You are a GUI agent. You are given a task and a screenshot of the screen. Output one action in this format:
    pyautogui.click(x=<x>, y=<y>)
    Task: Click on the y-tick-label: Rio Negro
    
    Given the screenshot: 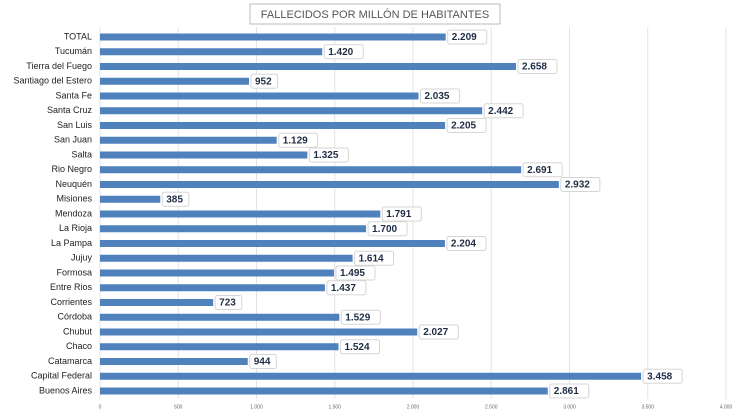 What is the action you would take?
    pyautogui.click(x=71, y=169)
    